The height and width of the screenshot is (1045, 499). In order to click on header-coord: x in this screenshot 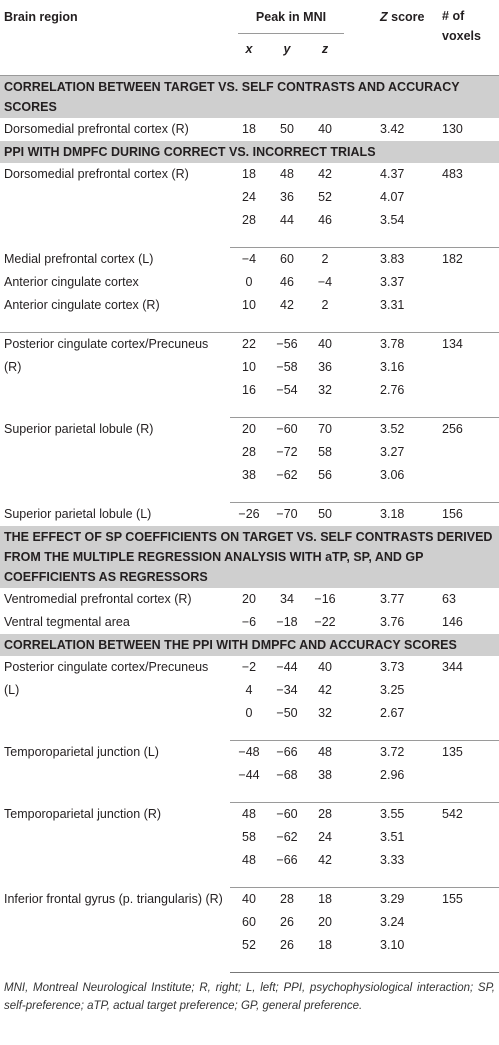, I will do `click(249, 49)`.